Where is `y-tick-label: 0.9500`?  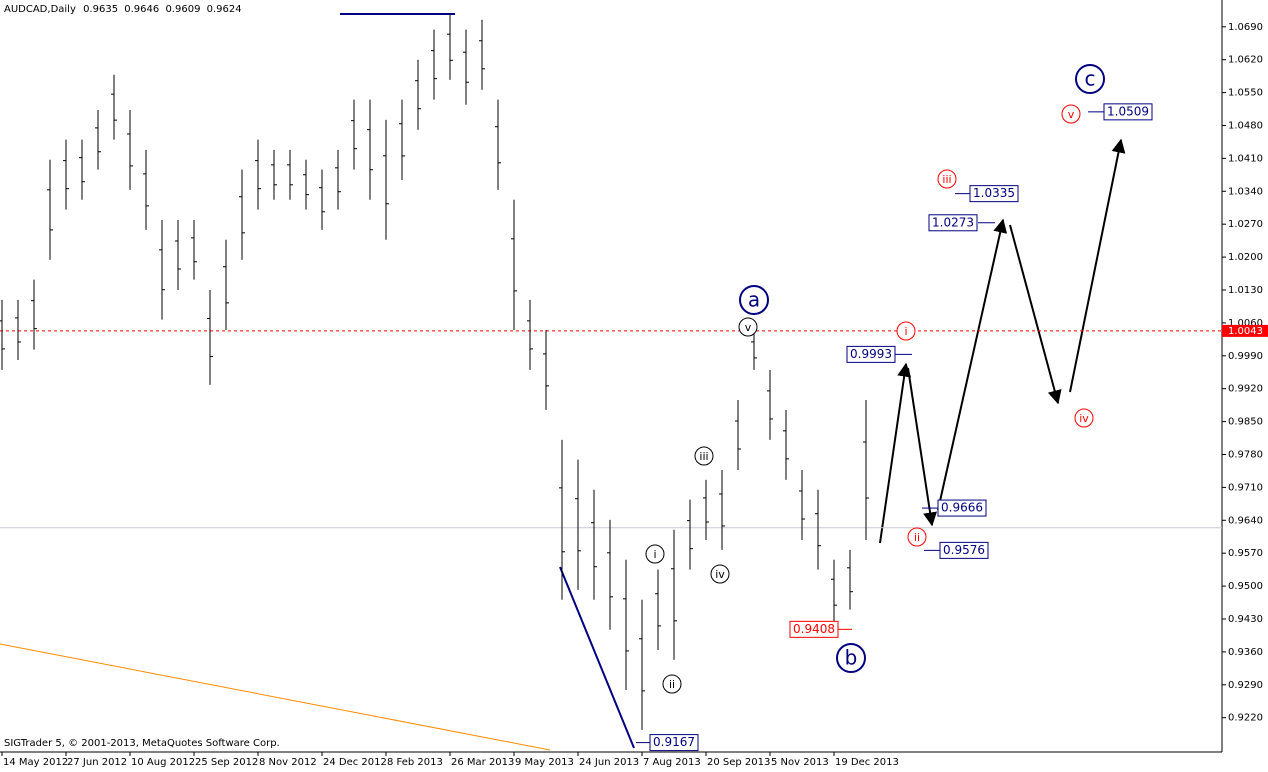 y-tick-label: 0.9500 is located at coordinates (1245, 586).